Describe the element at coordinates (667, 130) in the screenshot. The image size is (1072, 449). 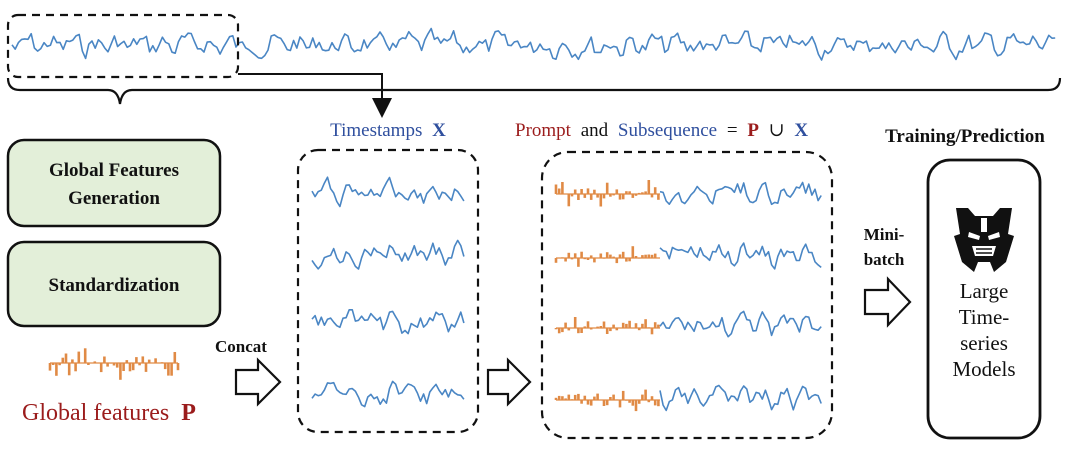
I see `subsequence-word: Subsequence` at that location.